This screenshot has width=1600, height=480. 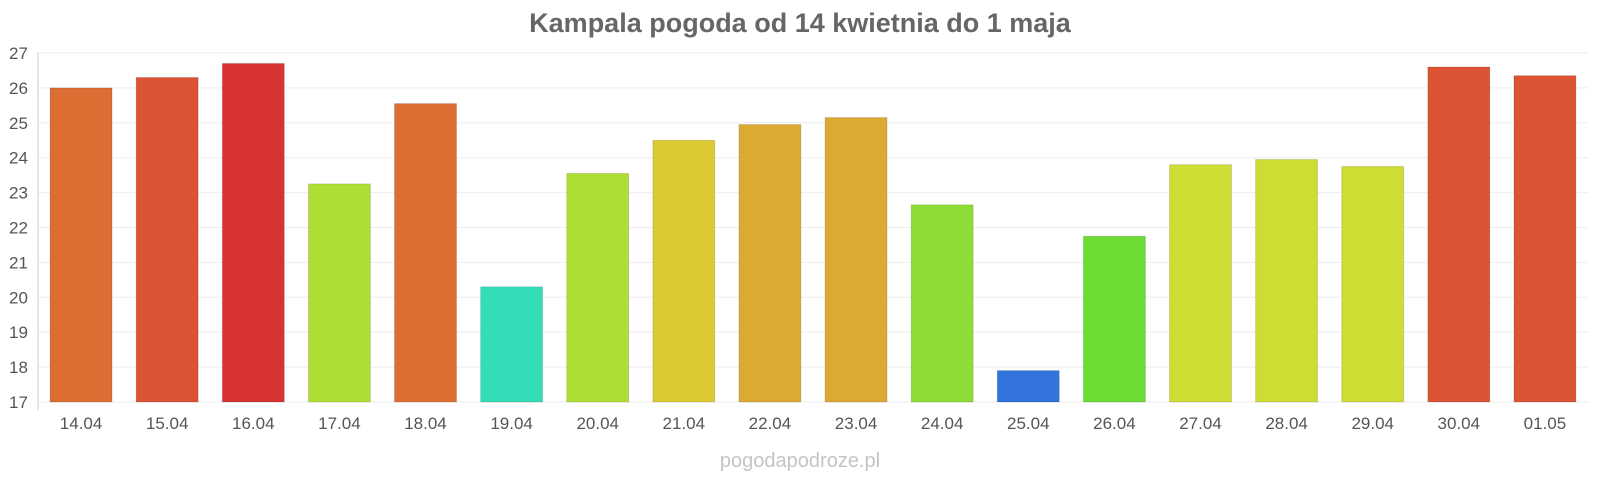 What do you see at coordinates (597, 423) in the screenshot?
I see `x-tick-label: 20.04` at bounding box center [597, 423].